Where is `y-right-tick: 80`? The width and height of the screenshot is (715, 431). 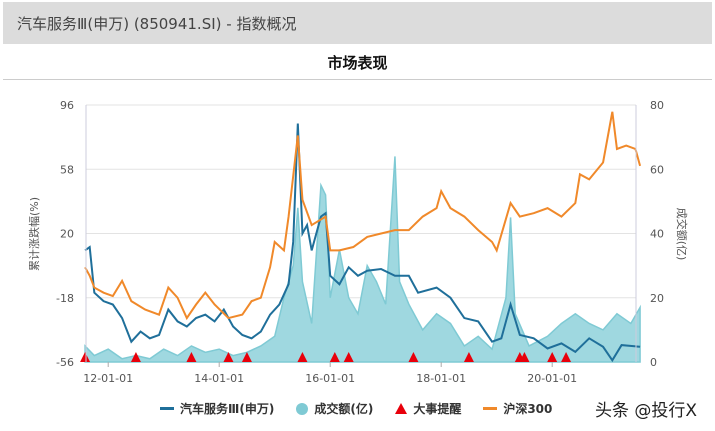 y-right-tick: 80 is located at coordinates (657, 105).